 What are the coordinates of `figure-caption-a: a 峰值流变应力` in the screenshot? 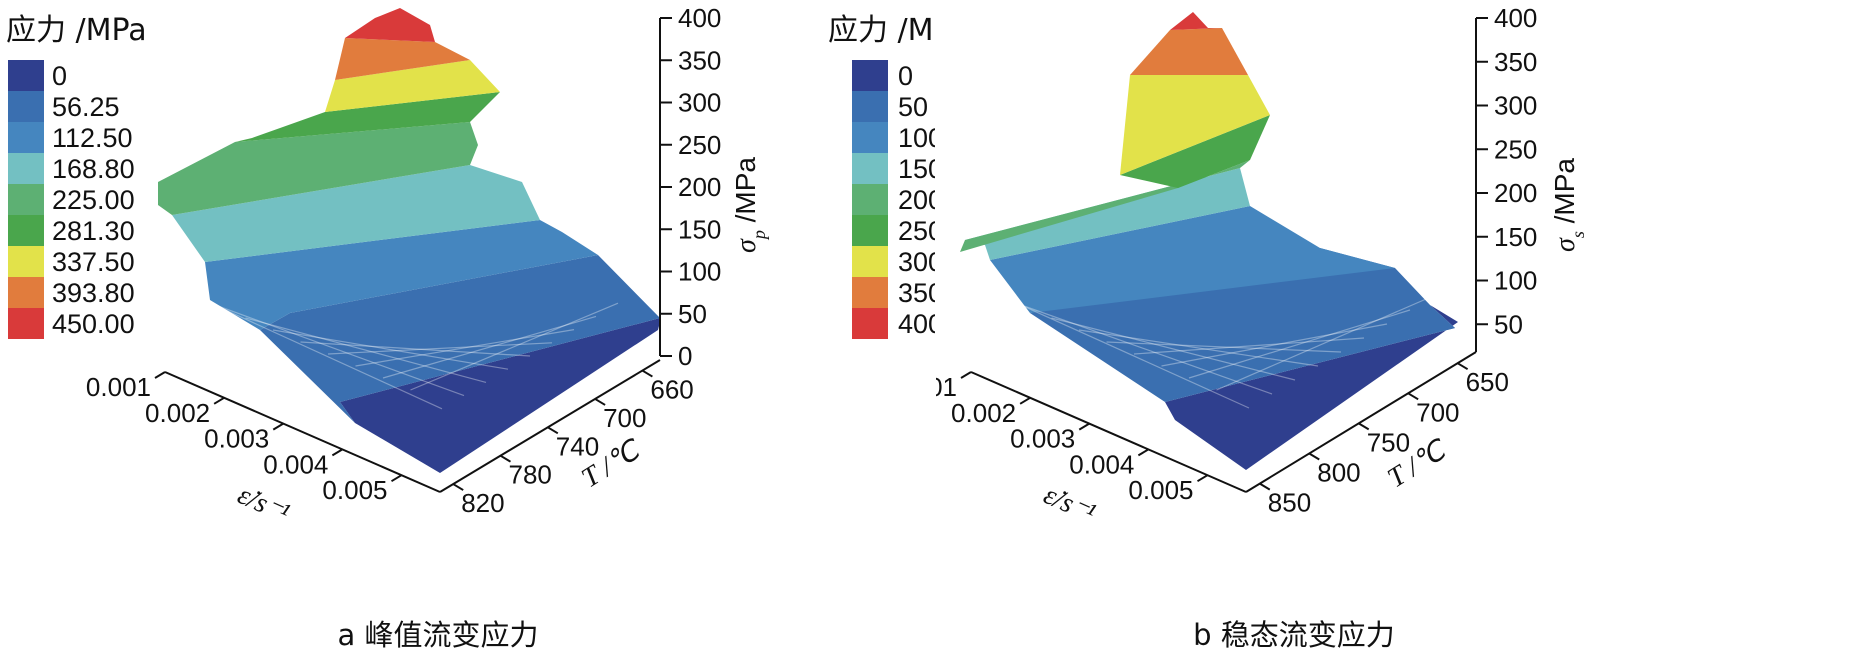 It's located at (438, 635).